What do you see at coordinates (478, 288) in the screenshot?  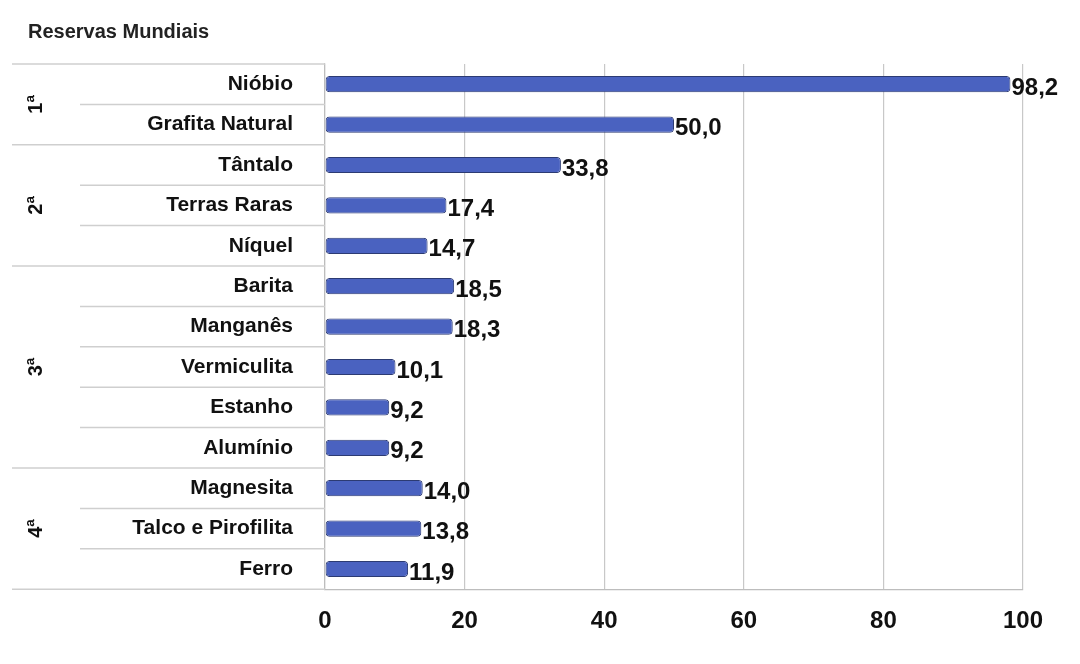 I see `data-label: 18,5` at bounding box center [478, 288].